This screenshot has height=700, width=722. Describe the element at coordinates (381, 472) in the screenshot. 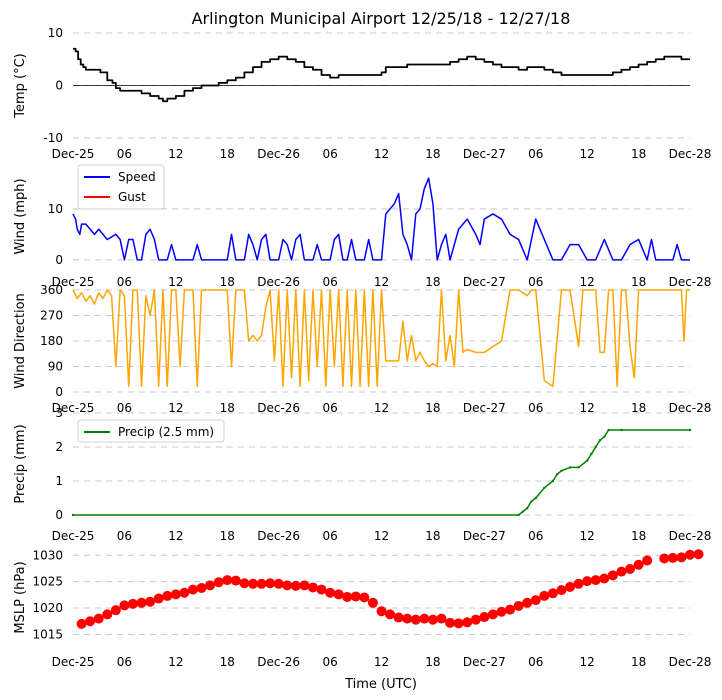

I see `precip-series-line` at that location.